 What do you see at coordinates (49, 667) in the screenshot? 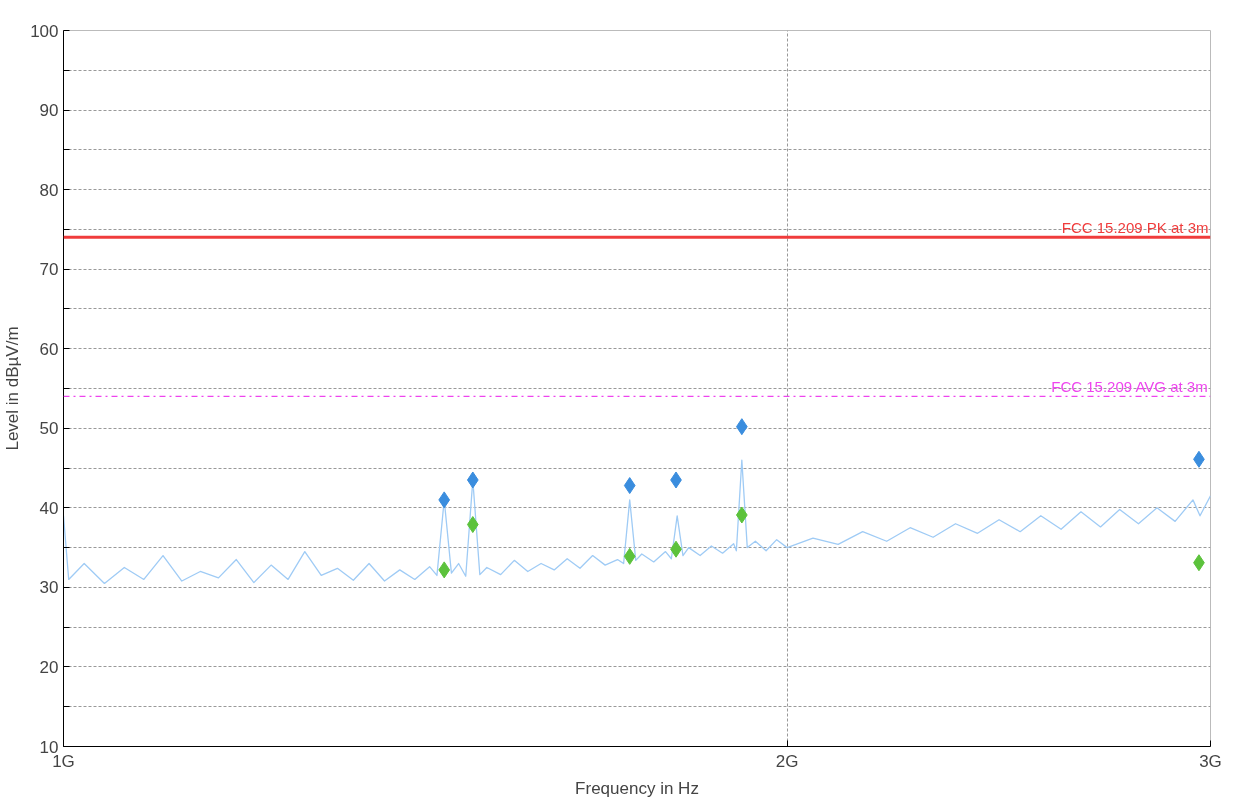
I see `y-tick-label: 20` at bounding box center [49, 667].